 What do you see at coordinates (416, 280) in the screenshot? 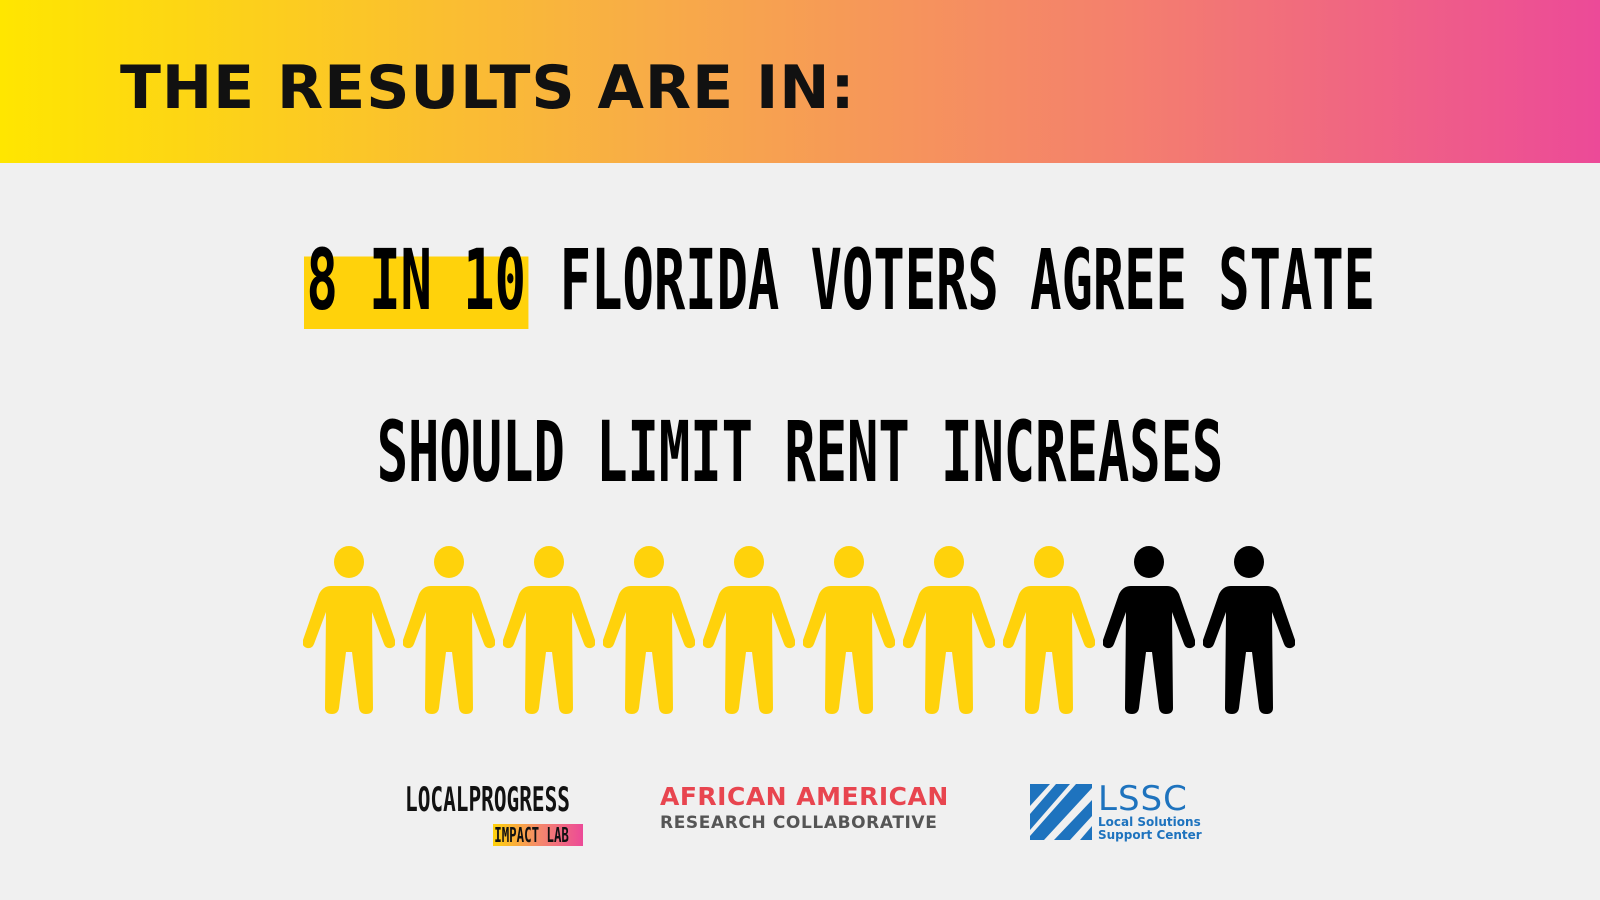
I see `headline-highlight: 8 IN 10` at bounding box center [416, 280].